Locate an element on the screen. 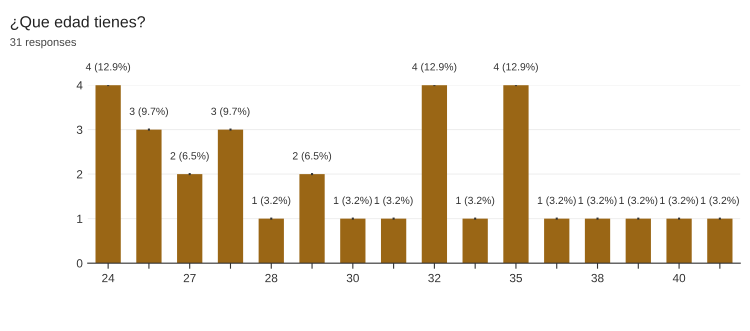 The height and width of the screenshot is (331, 750). y-tick-label: 0 is located at coordinates (79, 263).